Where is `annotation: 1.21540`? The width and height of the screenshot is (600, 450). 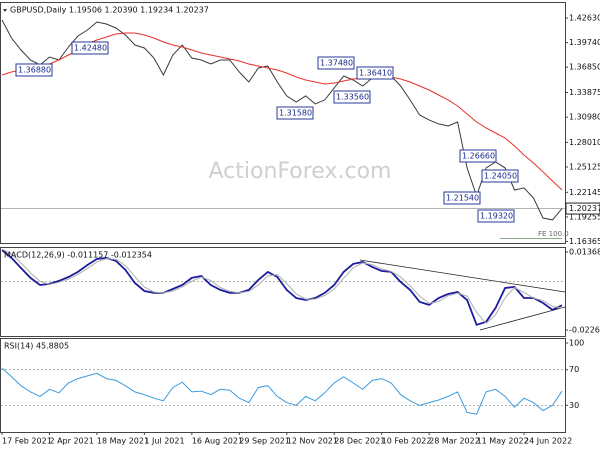
annotation: 1.21540 is located at coordinates (462, 198).